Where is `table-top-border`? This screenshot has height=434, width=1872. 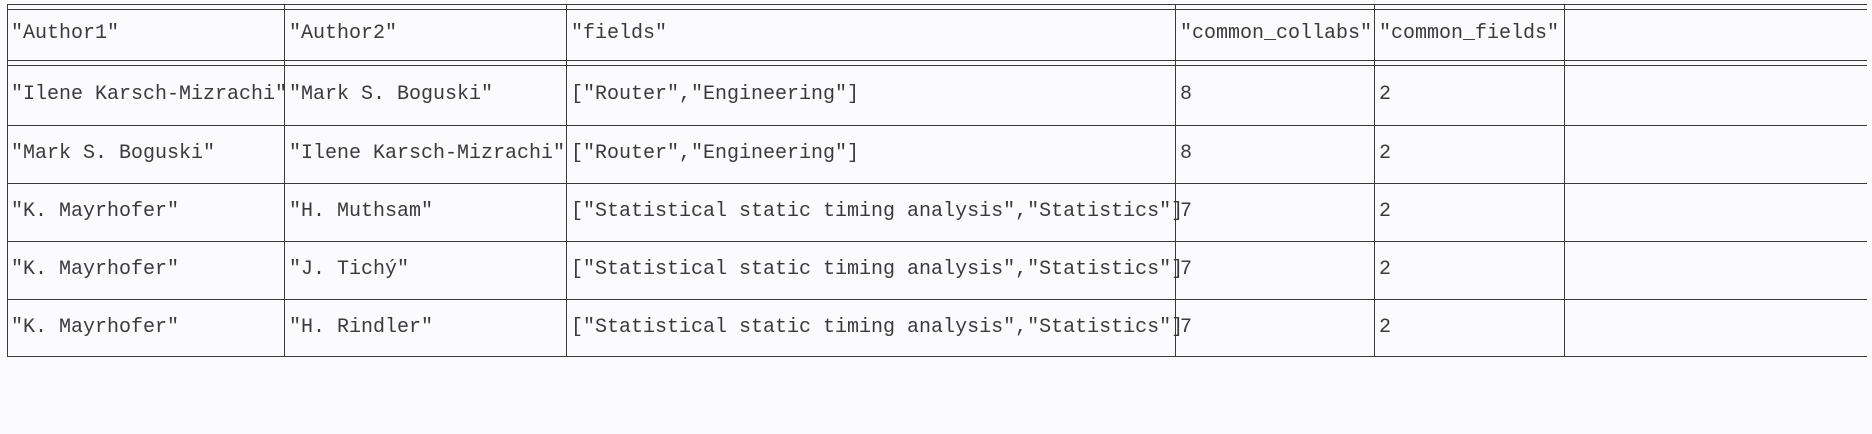 table-top-border is located at coordinates (937, 7).